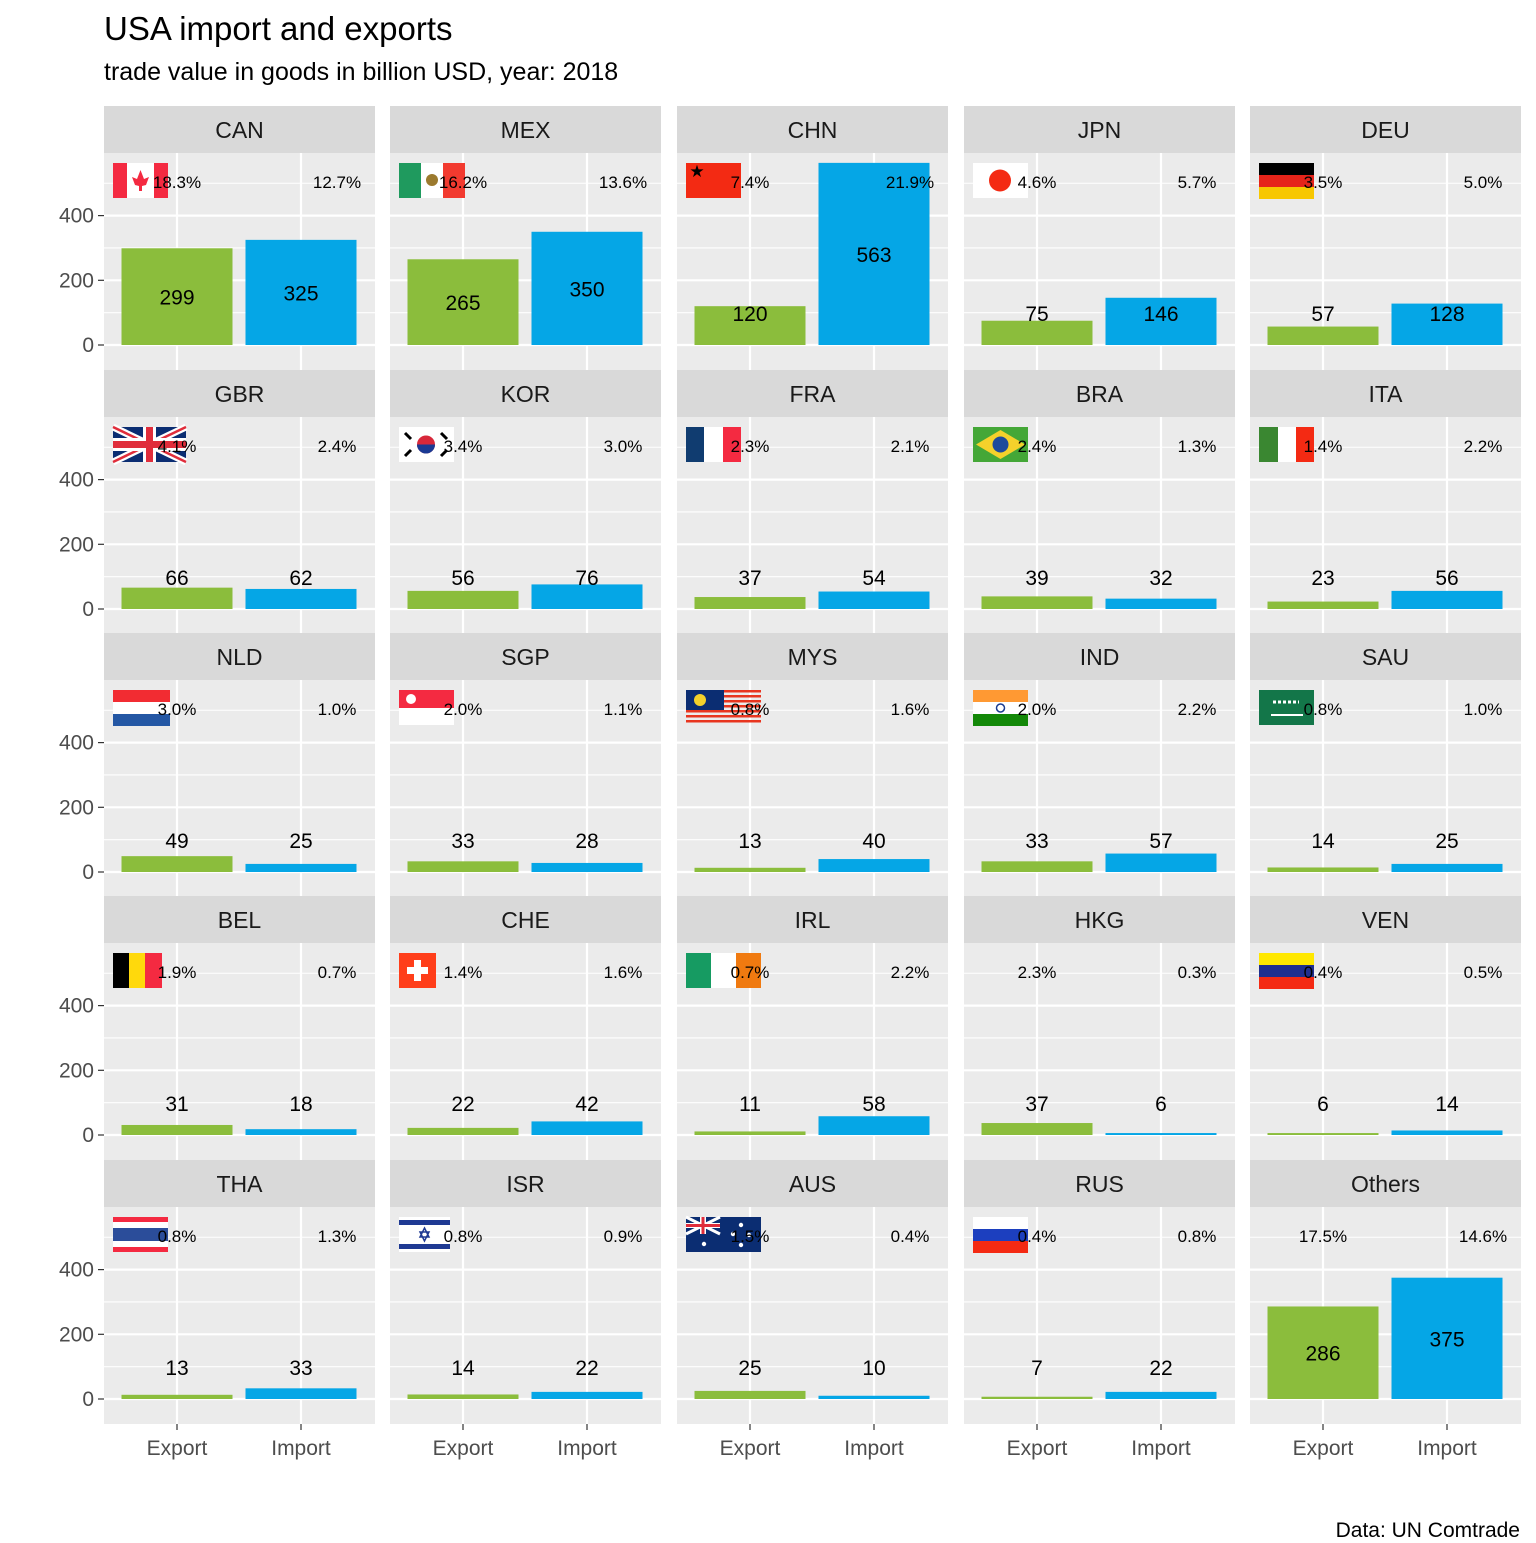  Describe the element at coordinates (217, 765) in the screenshot. I see `facet-nld: NLD 49 25 3.0% 1.0% 0 200 400` at that location.